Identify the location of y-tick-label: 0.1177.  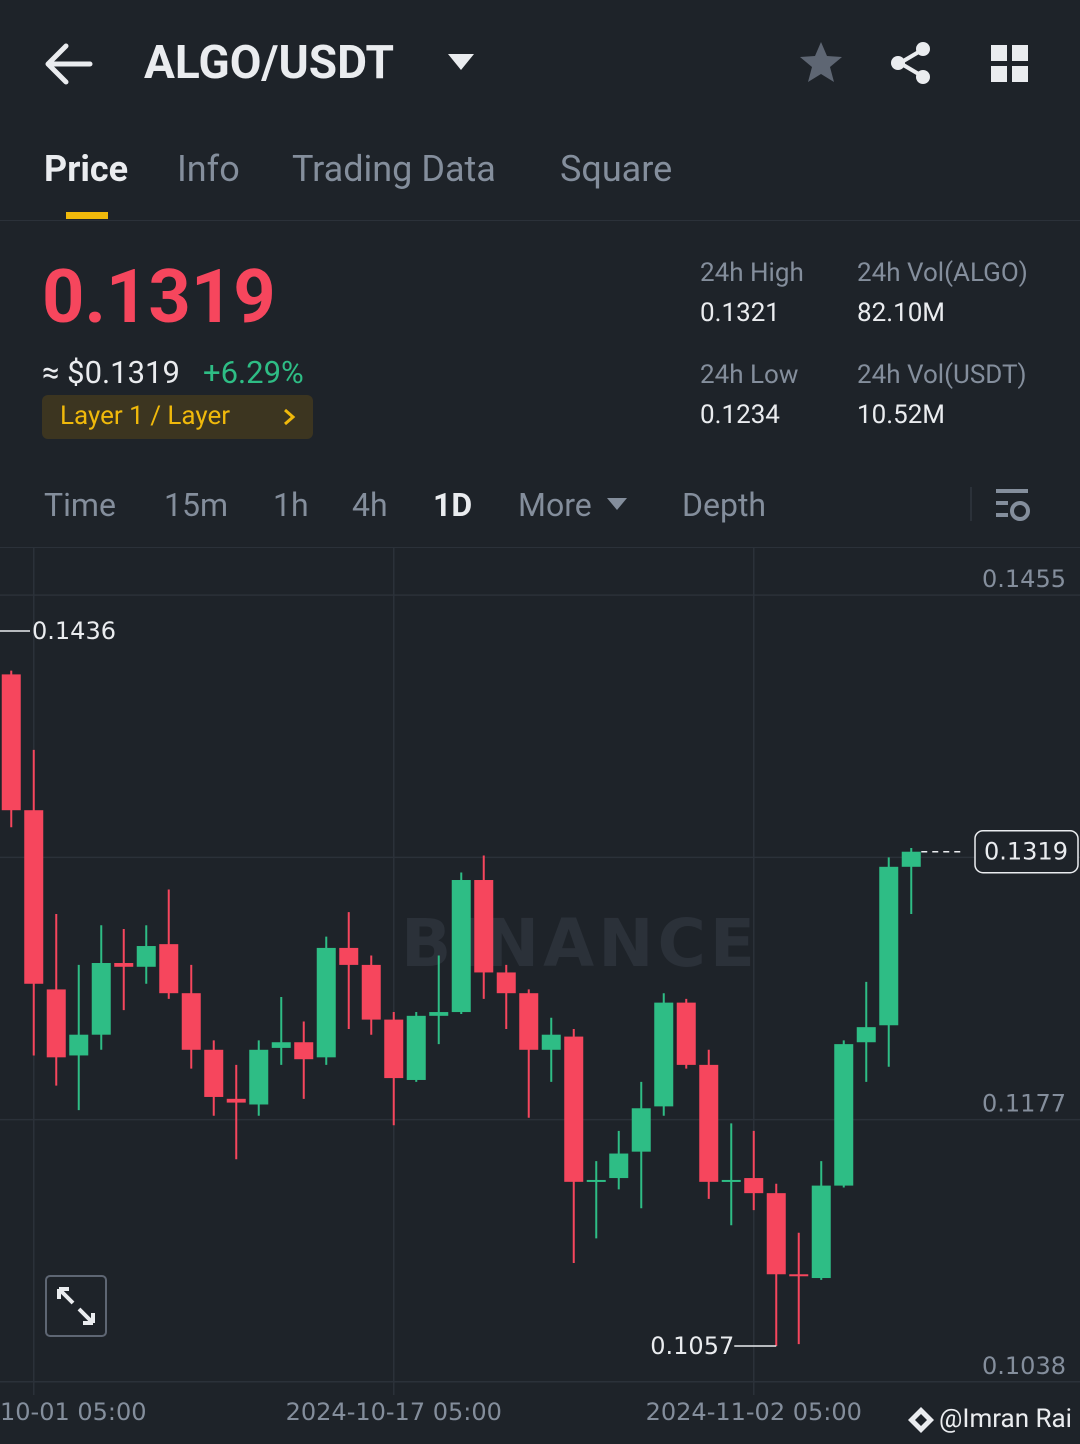
(1024, 1104).